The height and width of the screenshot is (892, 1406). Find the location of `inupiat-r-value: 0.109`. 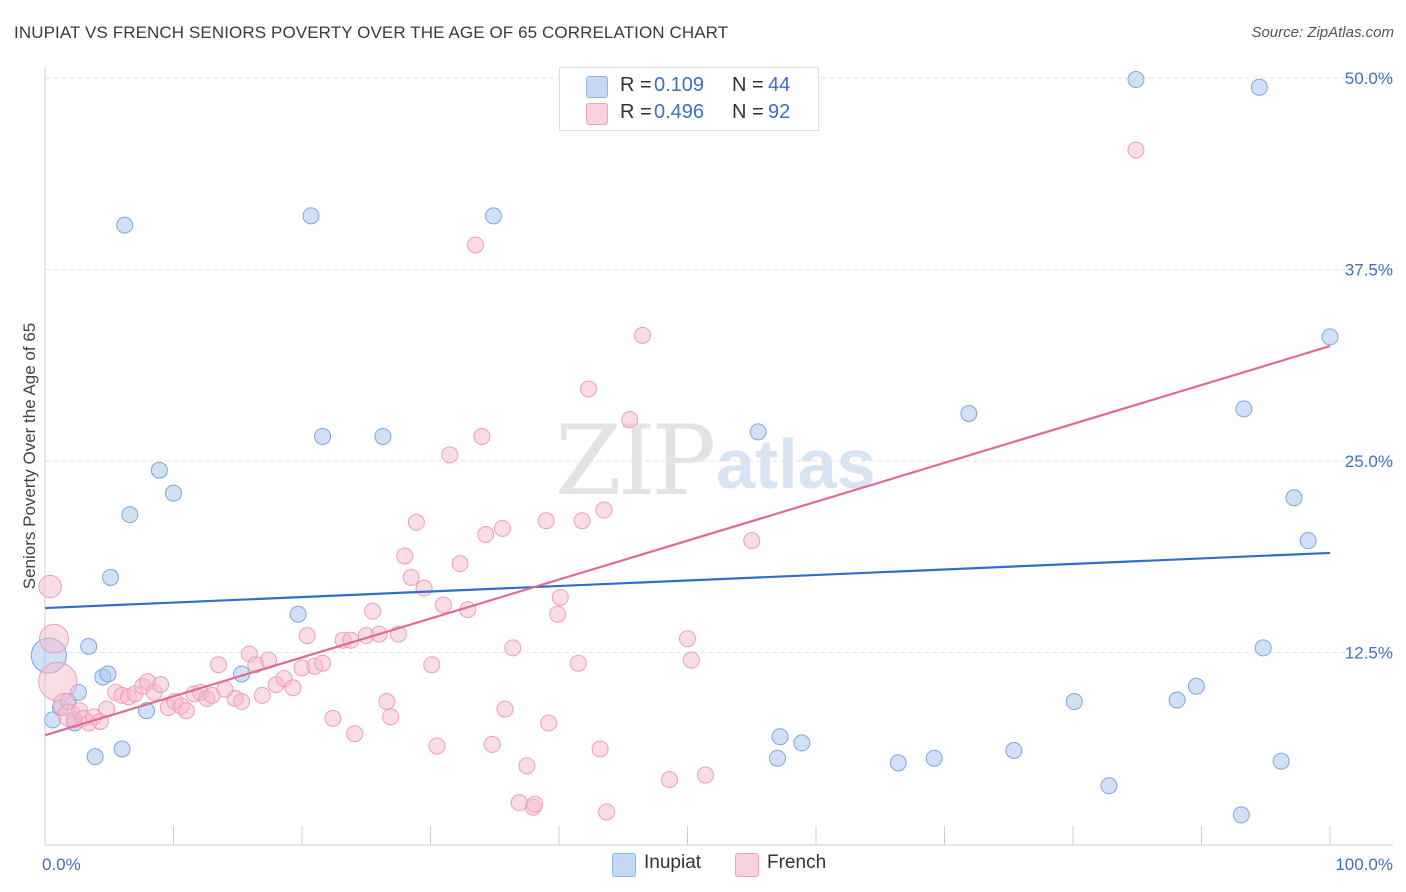

inupiat-r-value: 0.109 is located at coordinates (679, 85).